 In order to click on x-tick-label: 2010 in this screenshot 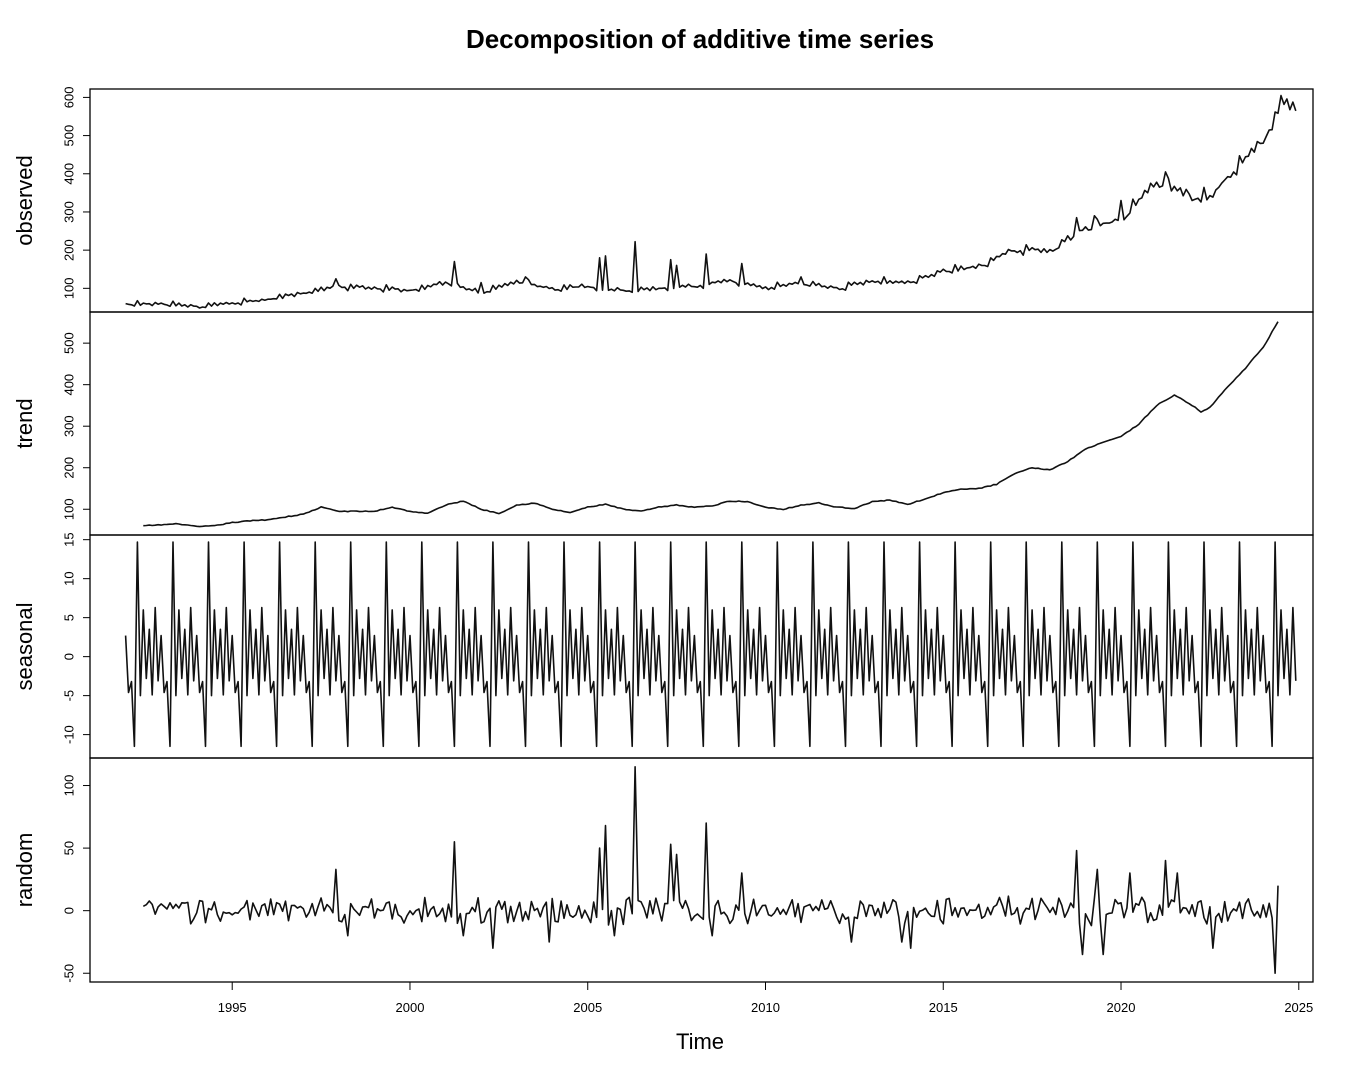, I will do `click(765, 1007)`.